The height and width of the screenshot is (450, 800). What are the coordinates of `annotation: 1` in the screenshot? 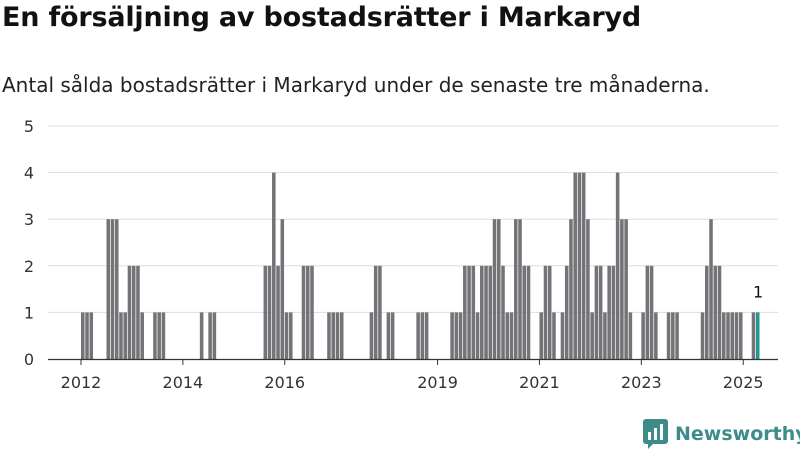 It's located at (758, 291).